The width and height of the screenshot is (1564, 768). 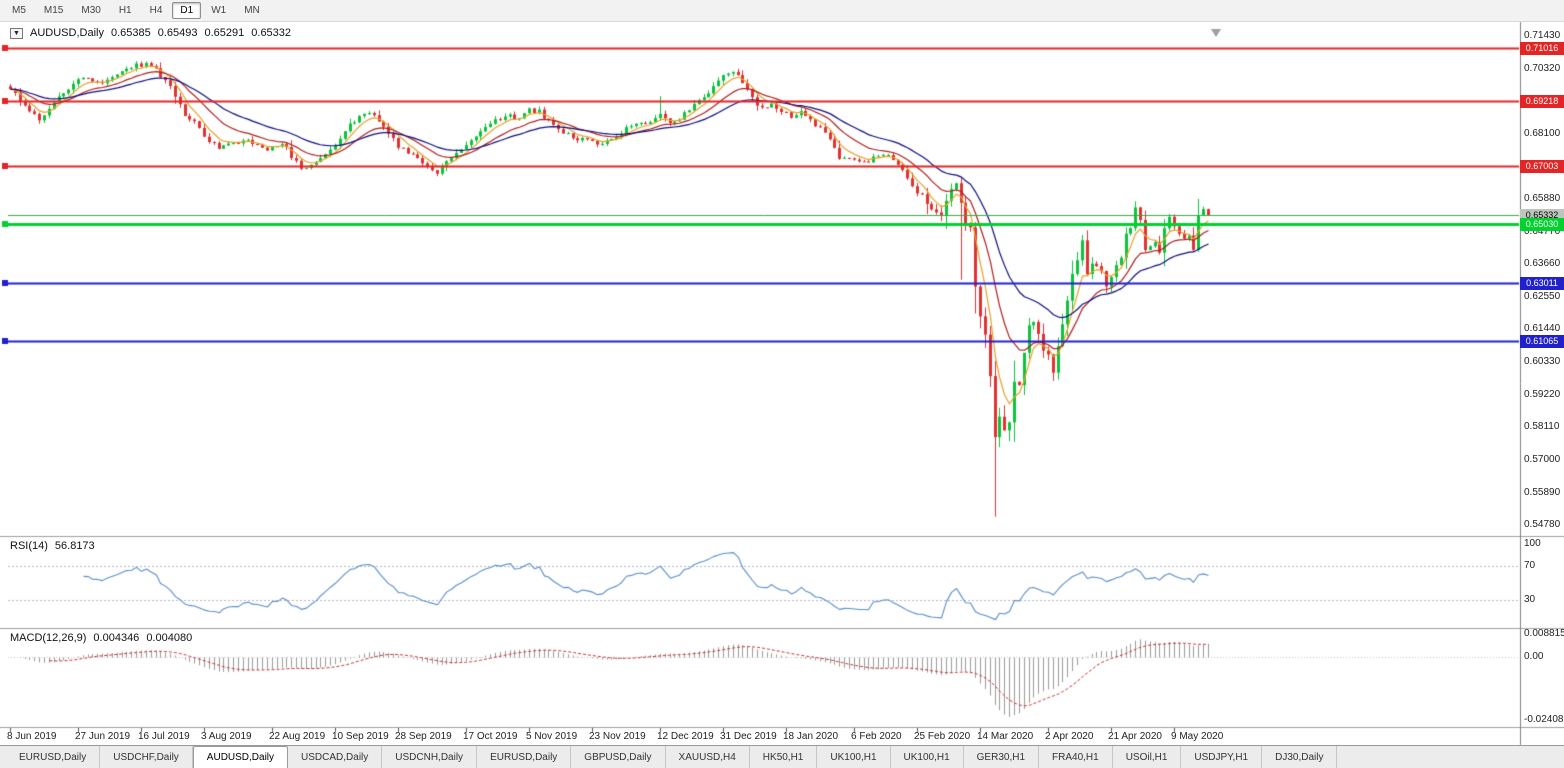 What do you see at coordinates (156, 10) in the screenshot?
I see `timeframe-button-h4: H4` at bounding box center [156, 10].